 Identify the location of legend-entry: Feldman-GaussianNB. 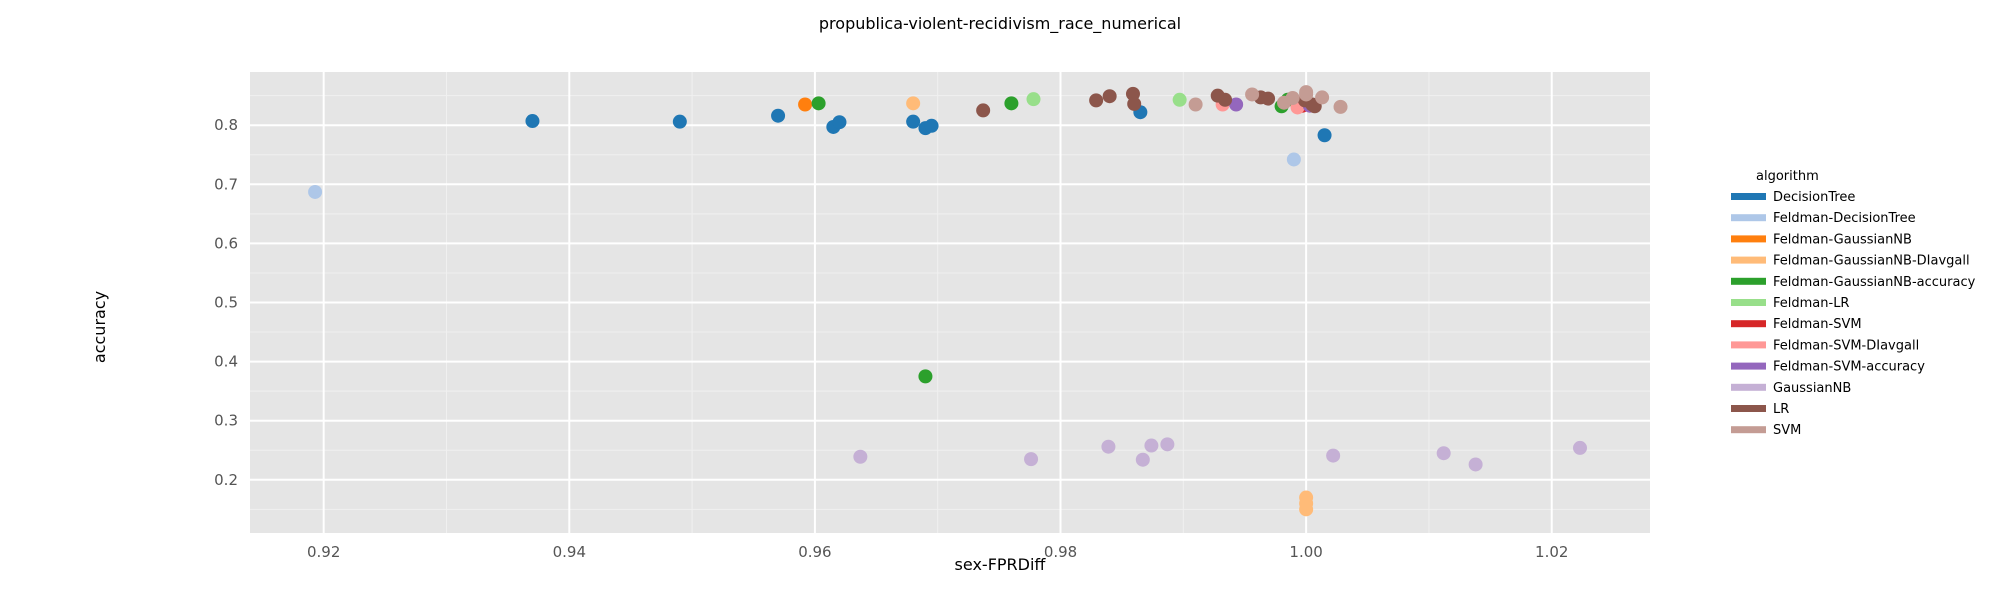
(1842, 239).